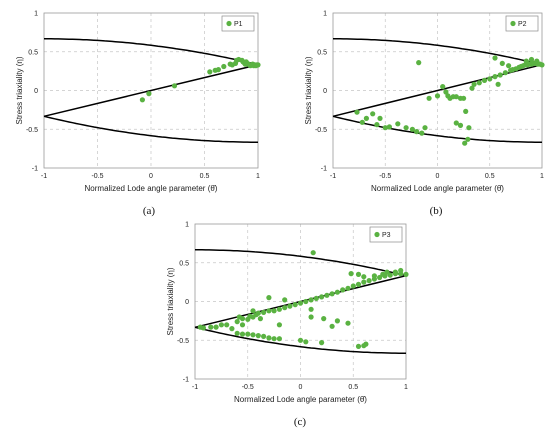 The image size is (550, 432). Describe the element at coordinates (300, 422) in the screenshot. I see `panel-caption: (c)` at that location.